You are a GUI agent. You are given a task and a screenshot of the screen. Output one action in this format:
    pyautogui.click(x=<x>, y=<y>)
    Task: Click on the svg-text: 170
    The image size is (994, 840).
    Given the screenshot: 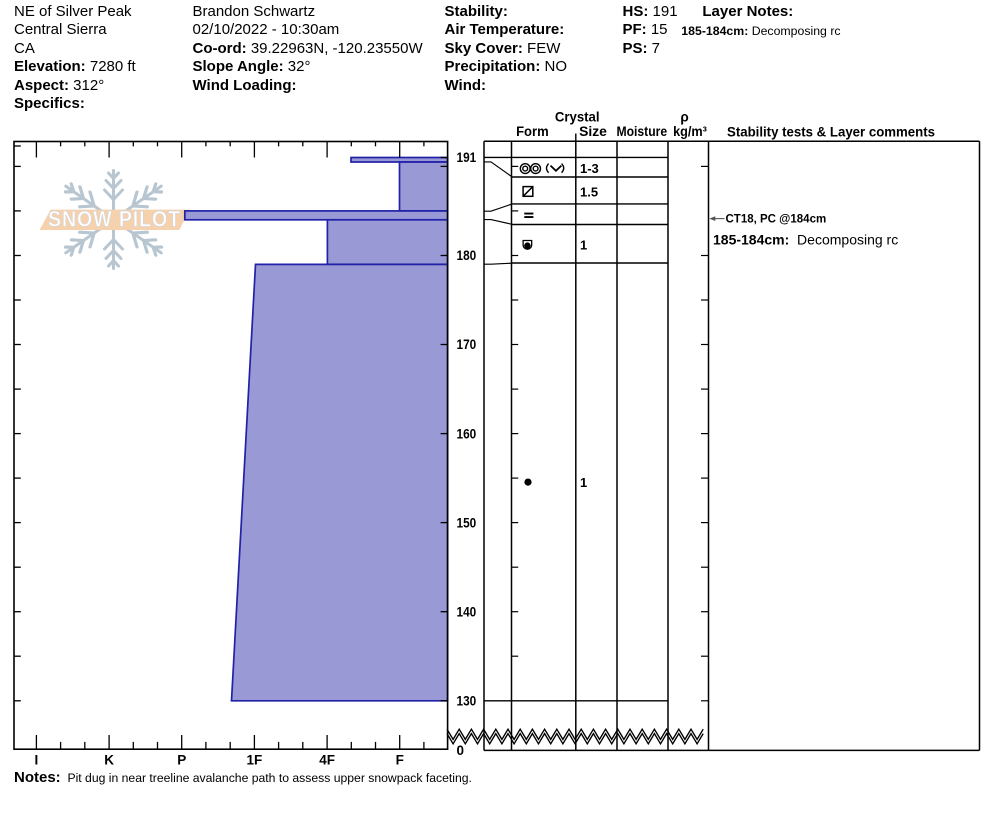 What is the action you would take?
    pyautogui.click(x=467, y=344)
    